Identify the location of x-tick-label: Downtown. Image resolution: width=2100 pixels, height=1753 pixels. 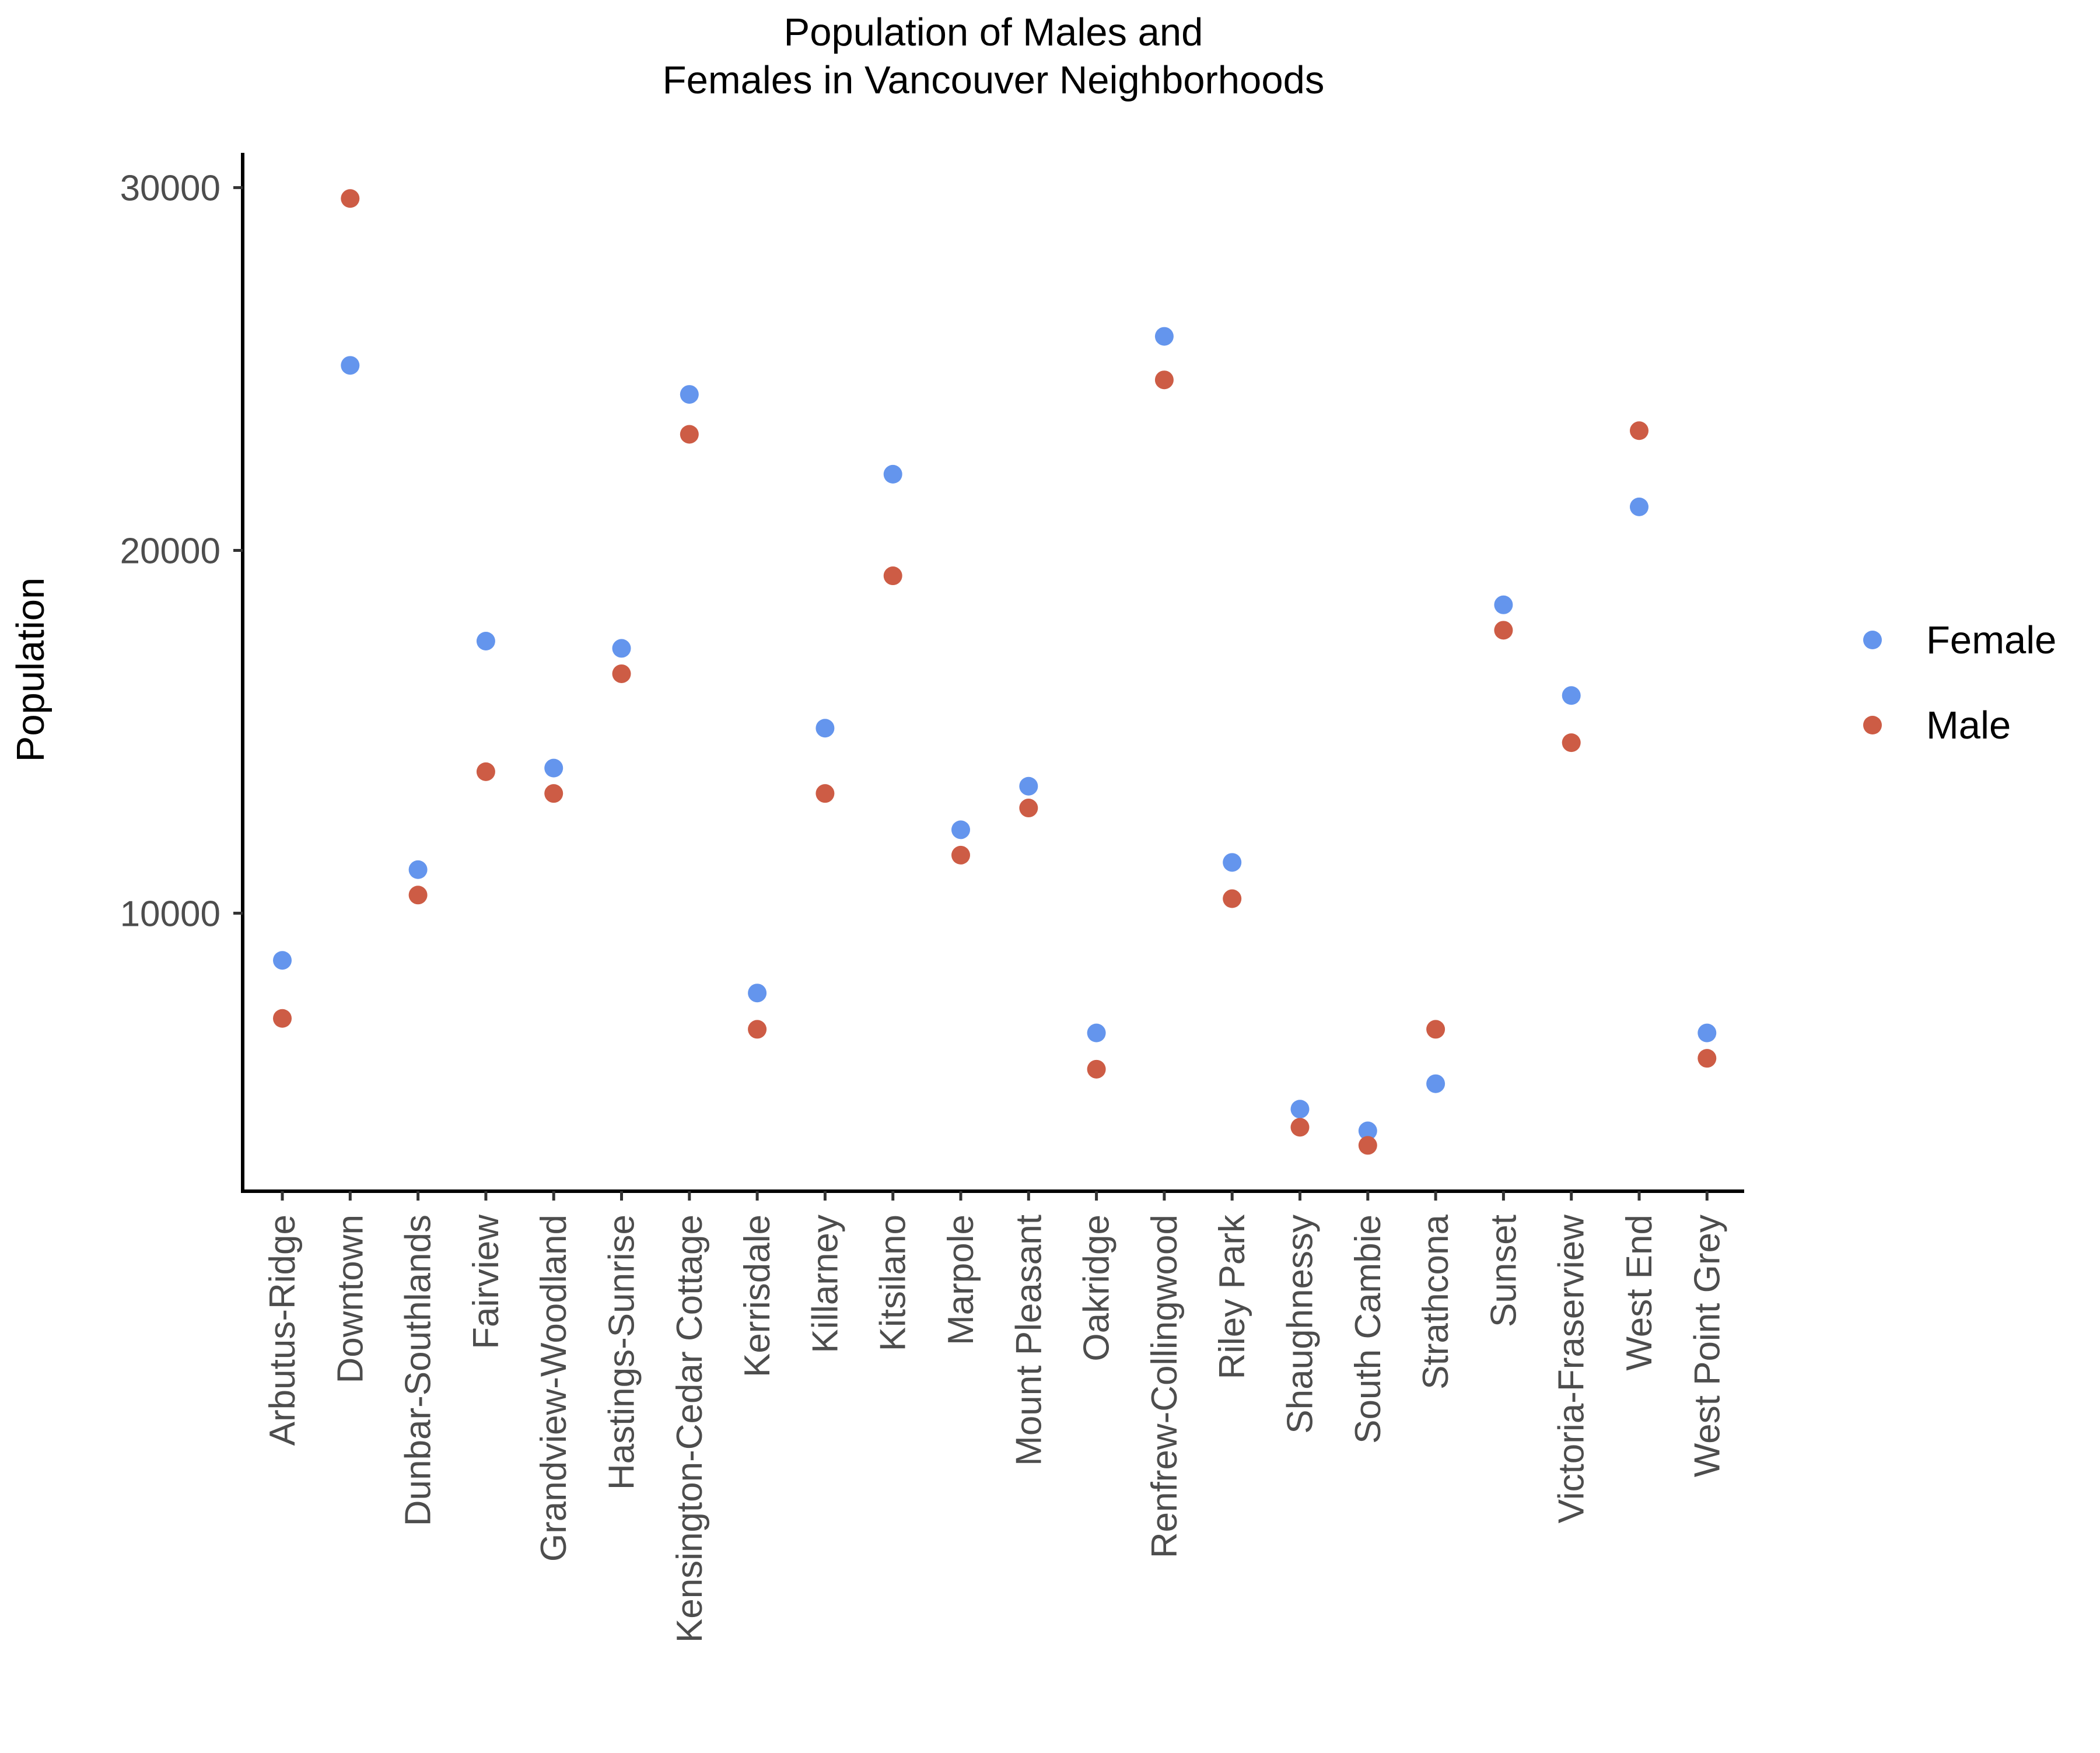
(350, 1299).